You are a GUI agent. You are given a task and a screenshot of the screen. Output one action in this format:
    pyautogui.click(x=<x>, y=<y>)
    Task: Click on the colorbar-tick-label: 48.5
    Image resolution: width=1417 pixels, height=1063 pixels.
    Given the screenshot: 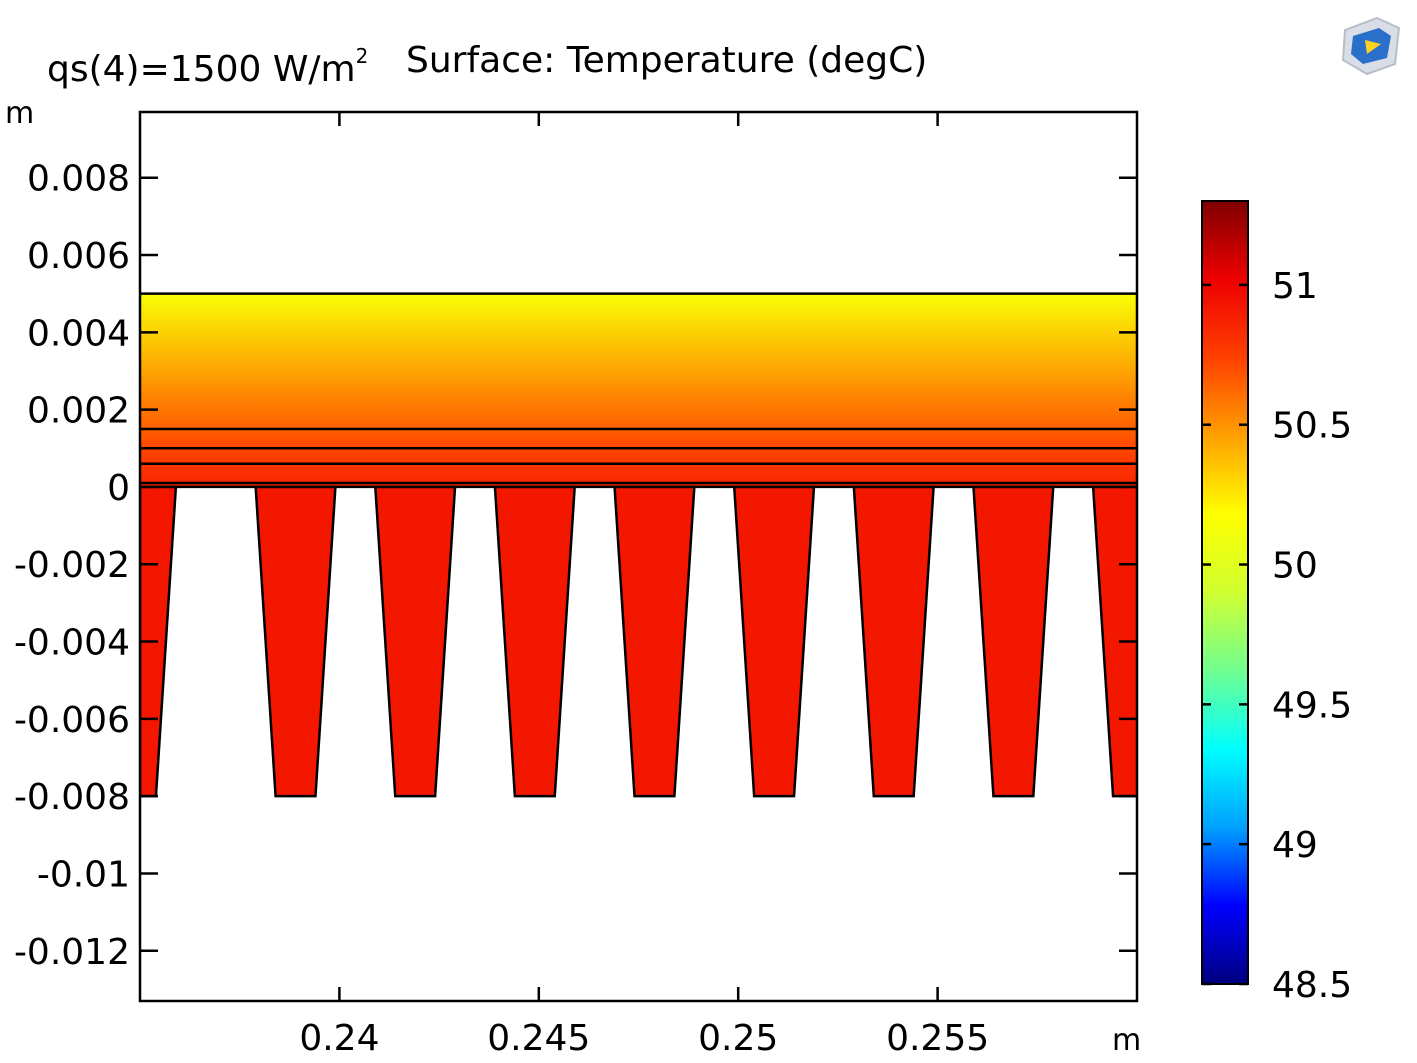 What is the action you would take?
    pyautogui.click(x=1312, y=985)
    